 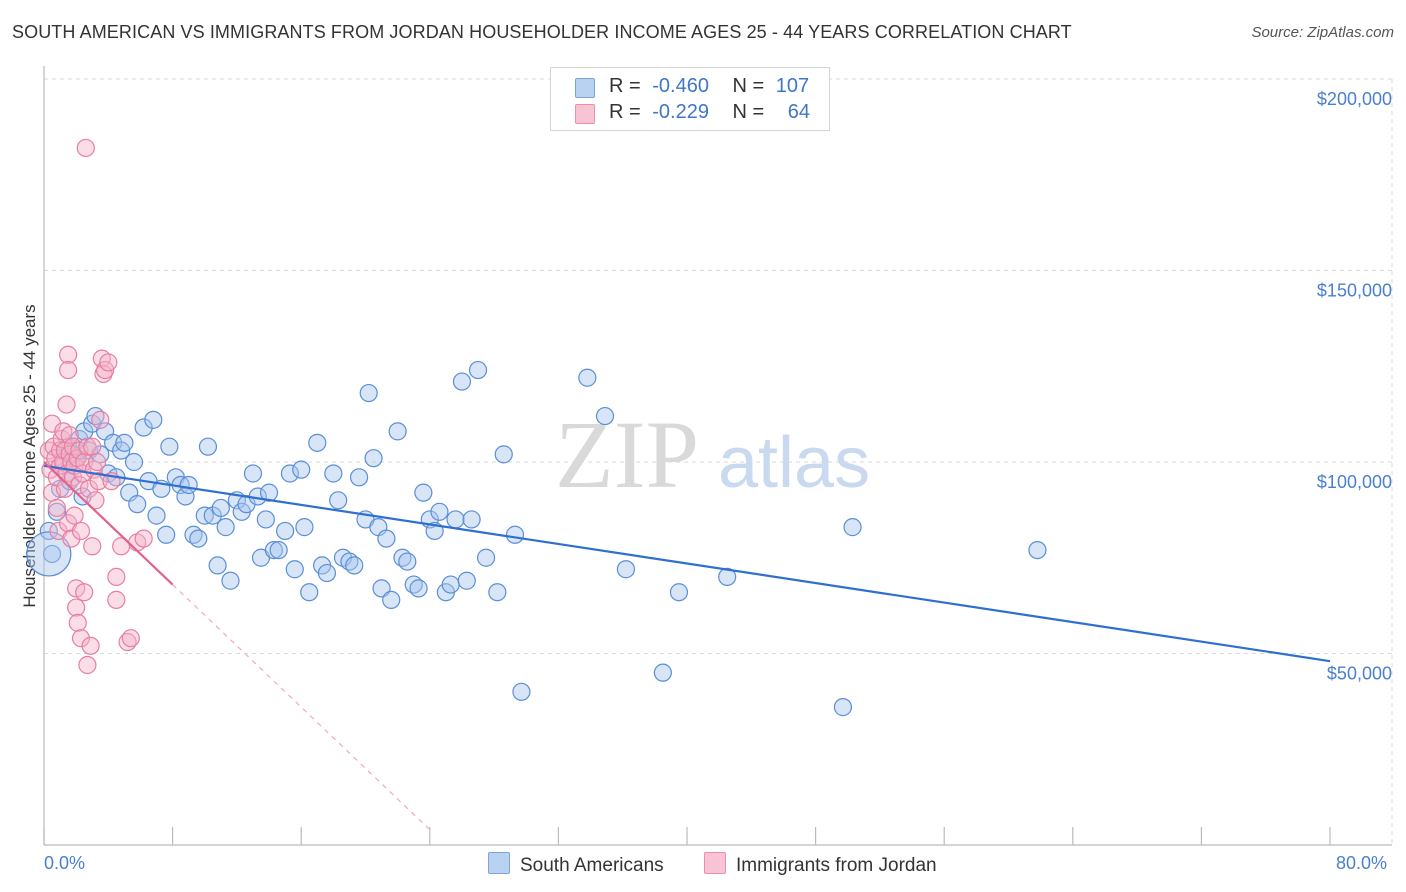 What do you see at coordinates (1359, 674) in the screenshot?
I see `y-tick-label: $50,000` at bounding box center [1359, 674].